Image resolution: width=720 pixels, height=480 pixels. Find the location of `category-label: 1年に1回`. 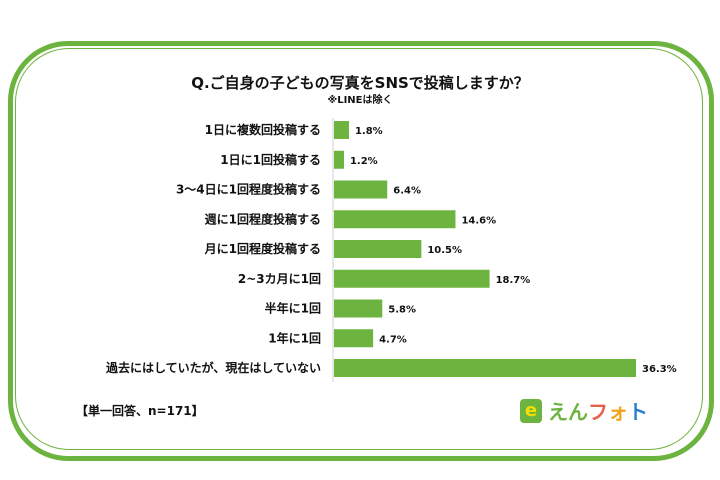

category-label: 1年に1回 is located at coordinates (294, 337).